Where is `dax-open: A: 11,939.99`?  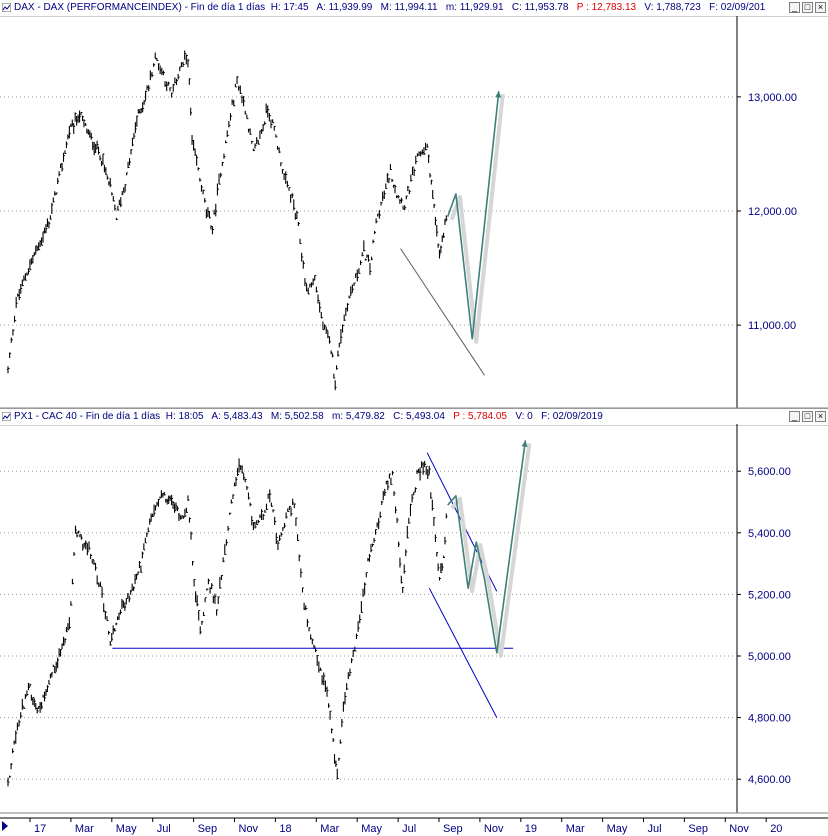 dax-open: A: 11,939.99 is located at coordinates (344, 7).